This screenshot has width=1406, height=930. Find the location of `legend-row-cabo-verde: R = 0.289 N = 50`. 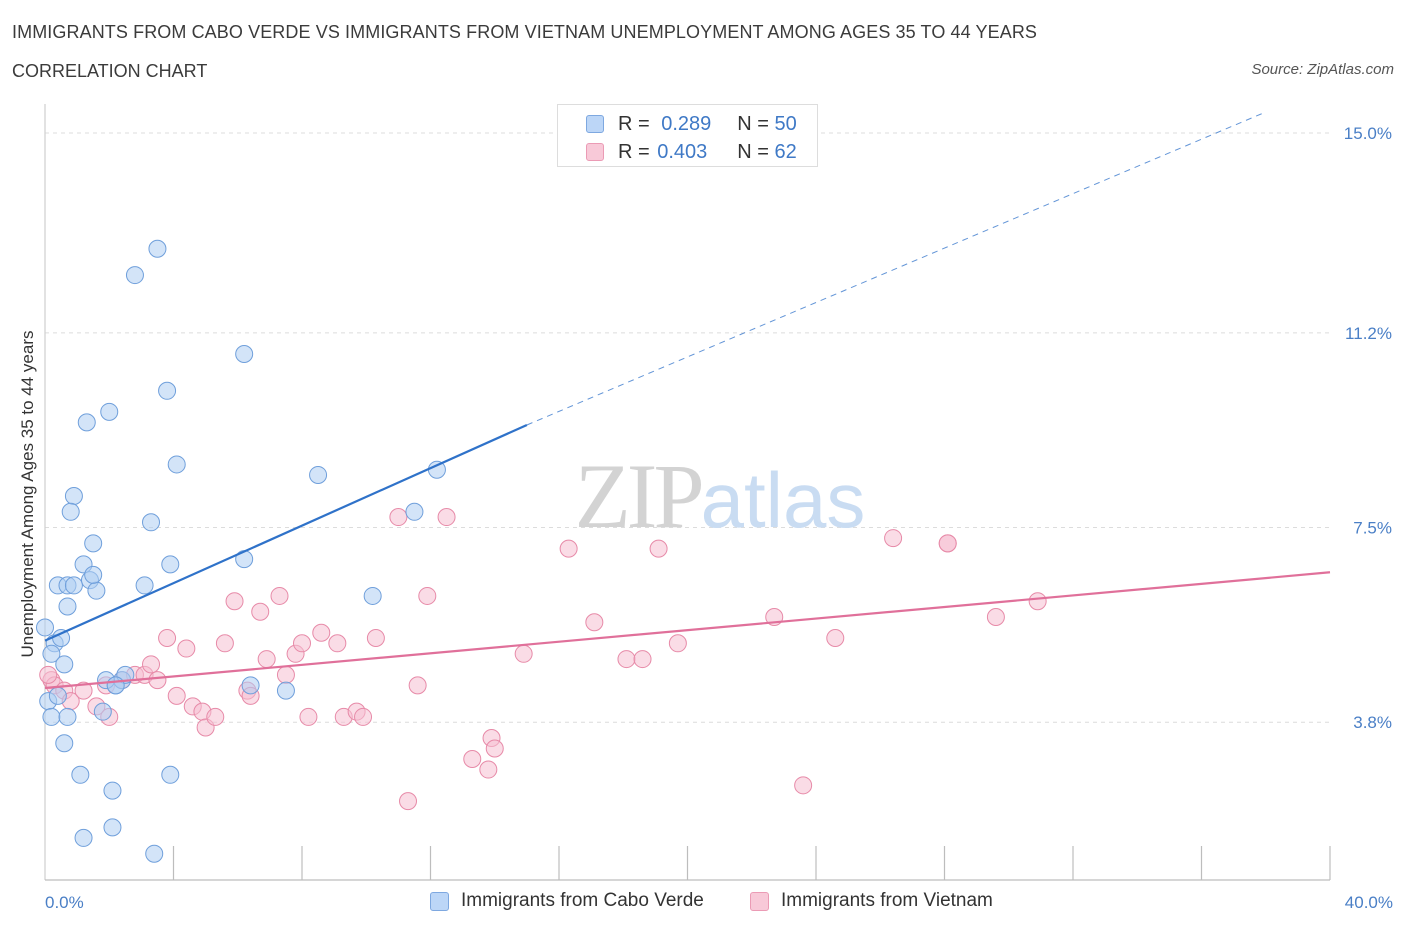

legend-row-cabo-verde: R = 0.289 N = 50 is located at coordinates (691, 124).